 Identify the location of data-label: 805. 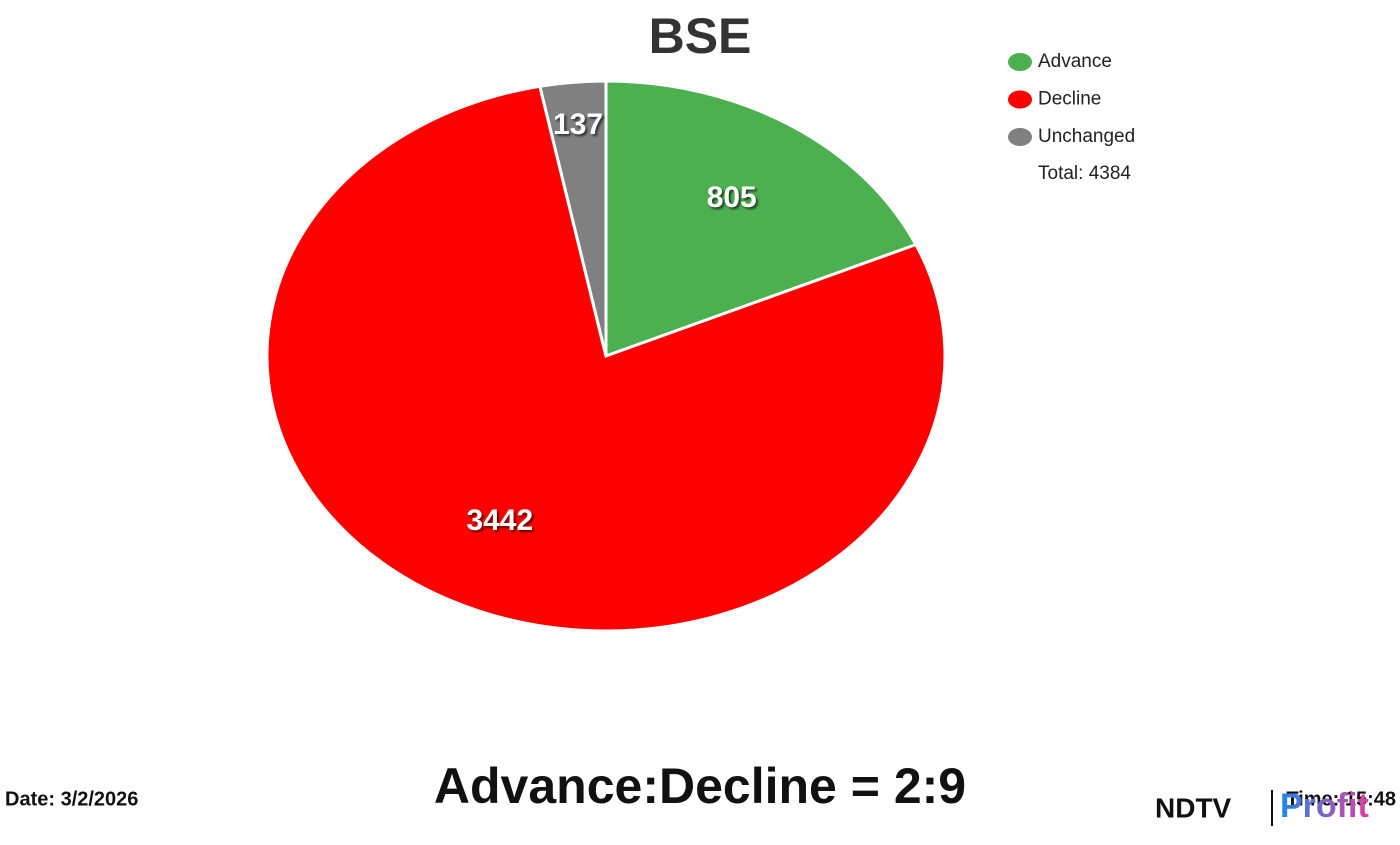
(732, 197).